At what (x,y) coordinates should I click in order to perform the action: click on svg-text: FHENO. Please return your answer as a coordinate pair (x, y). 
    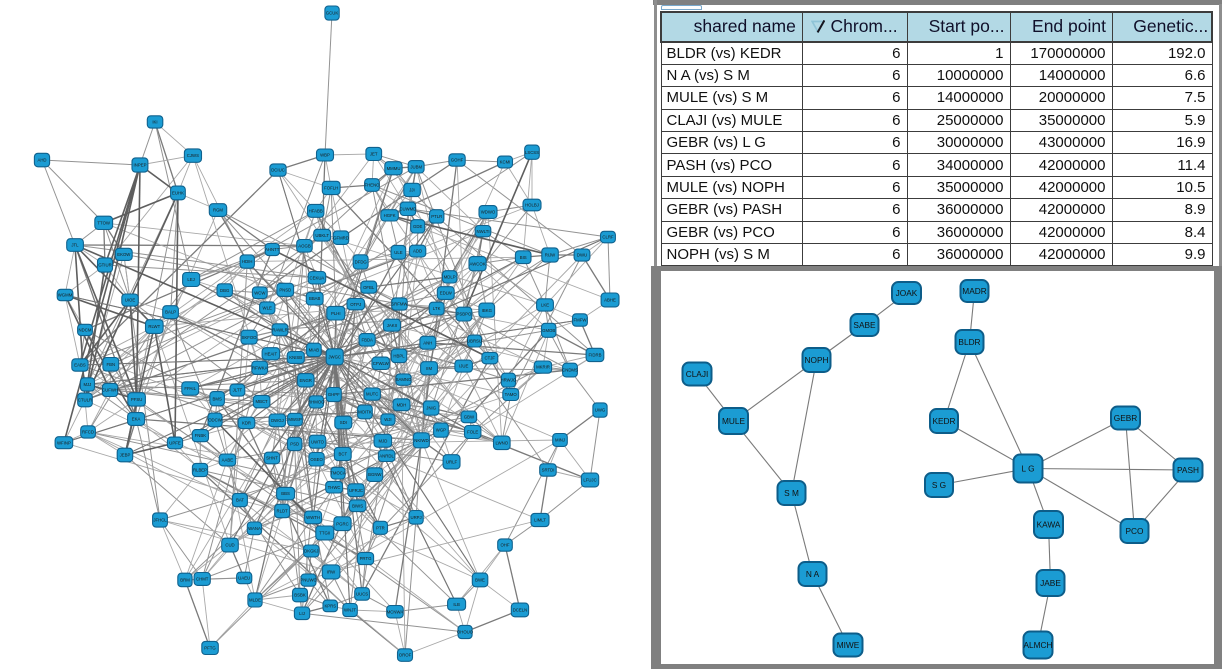
    Looking at the image, I should click on (372, 185).